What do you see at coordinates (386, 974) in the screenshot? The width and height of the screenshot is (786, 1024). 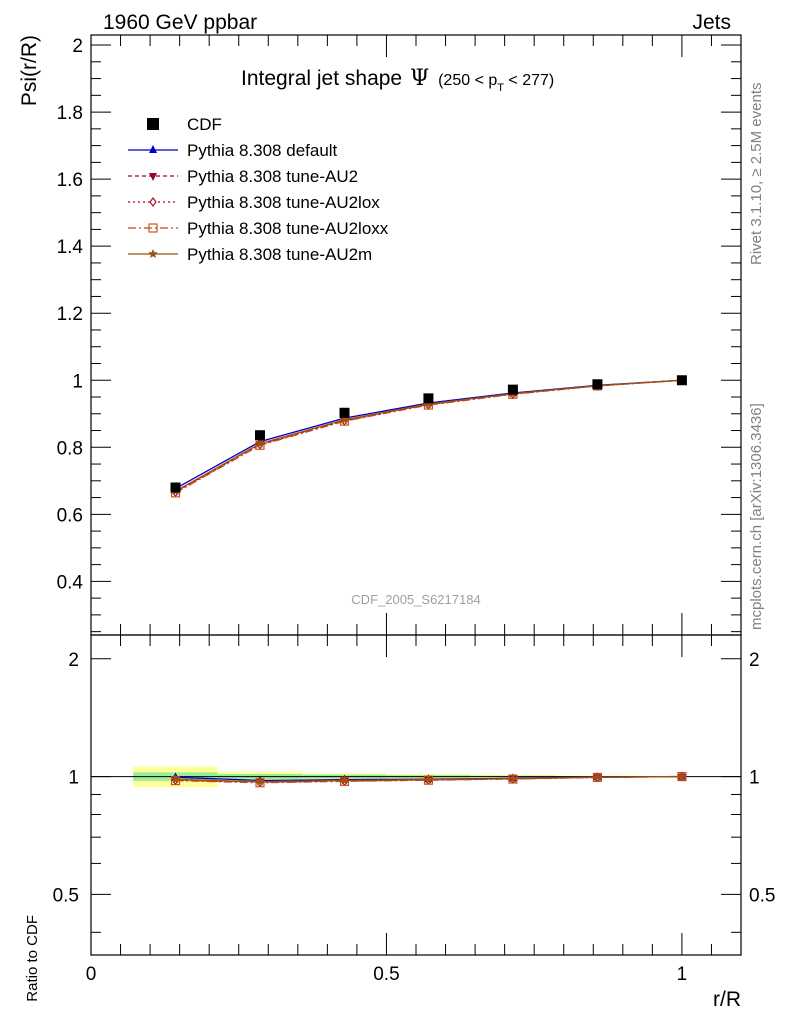 I see `x-tick-label: 0.5` at bounding box center [386, 974].